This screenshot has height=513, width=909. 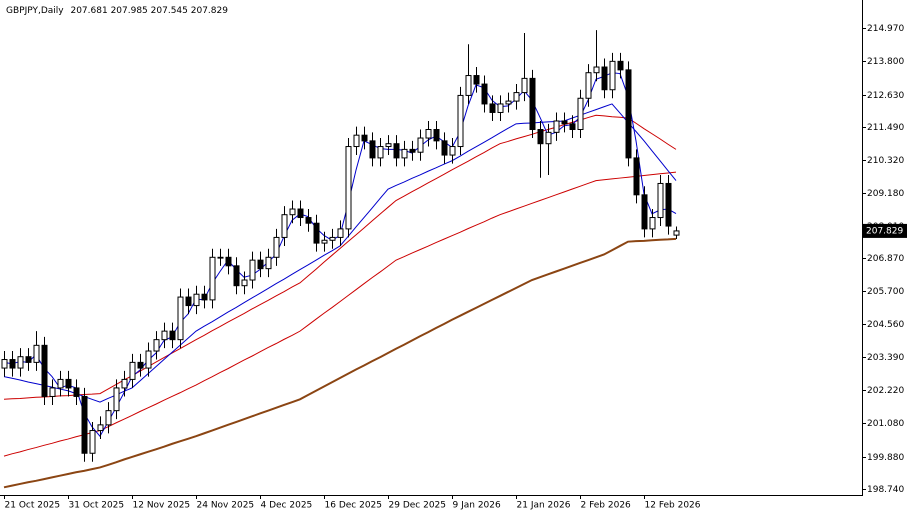 What do you see at coordinates (885, 424) in the screenshot?
I see `y-tick-label: 201.080` at bounding box center [885, 424].